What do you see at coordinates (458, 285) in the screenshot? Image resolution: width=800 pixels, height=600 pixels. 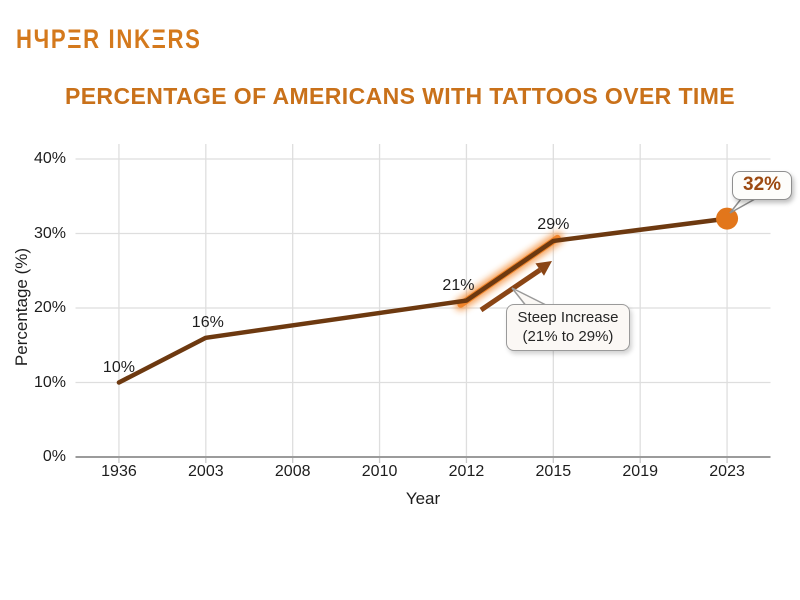 I see `data-label: 21%` at bounding box center [458, 285].